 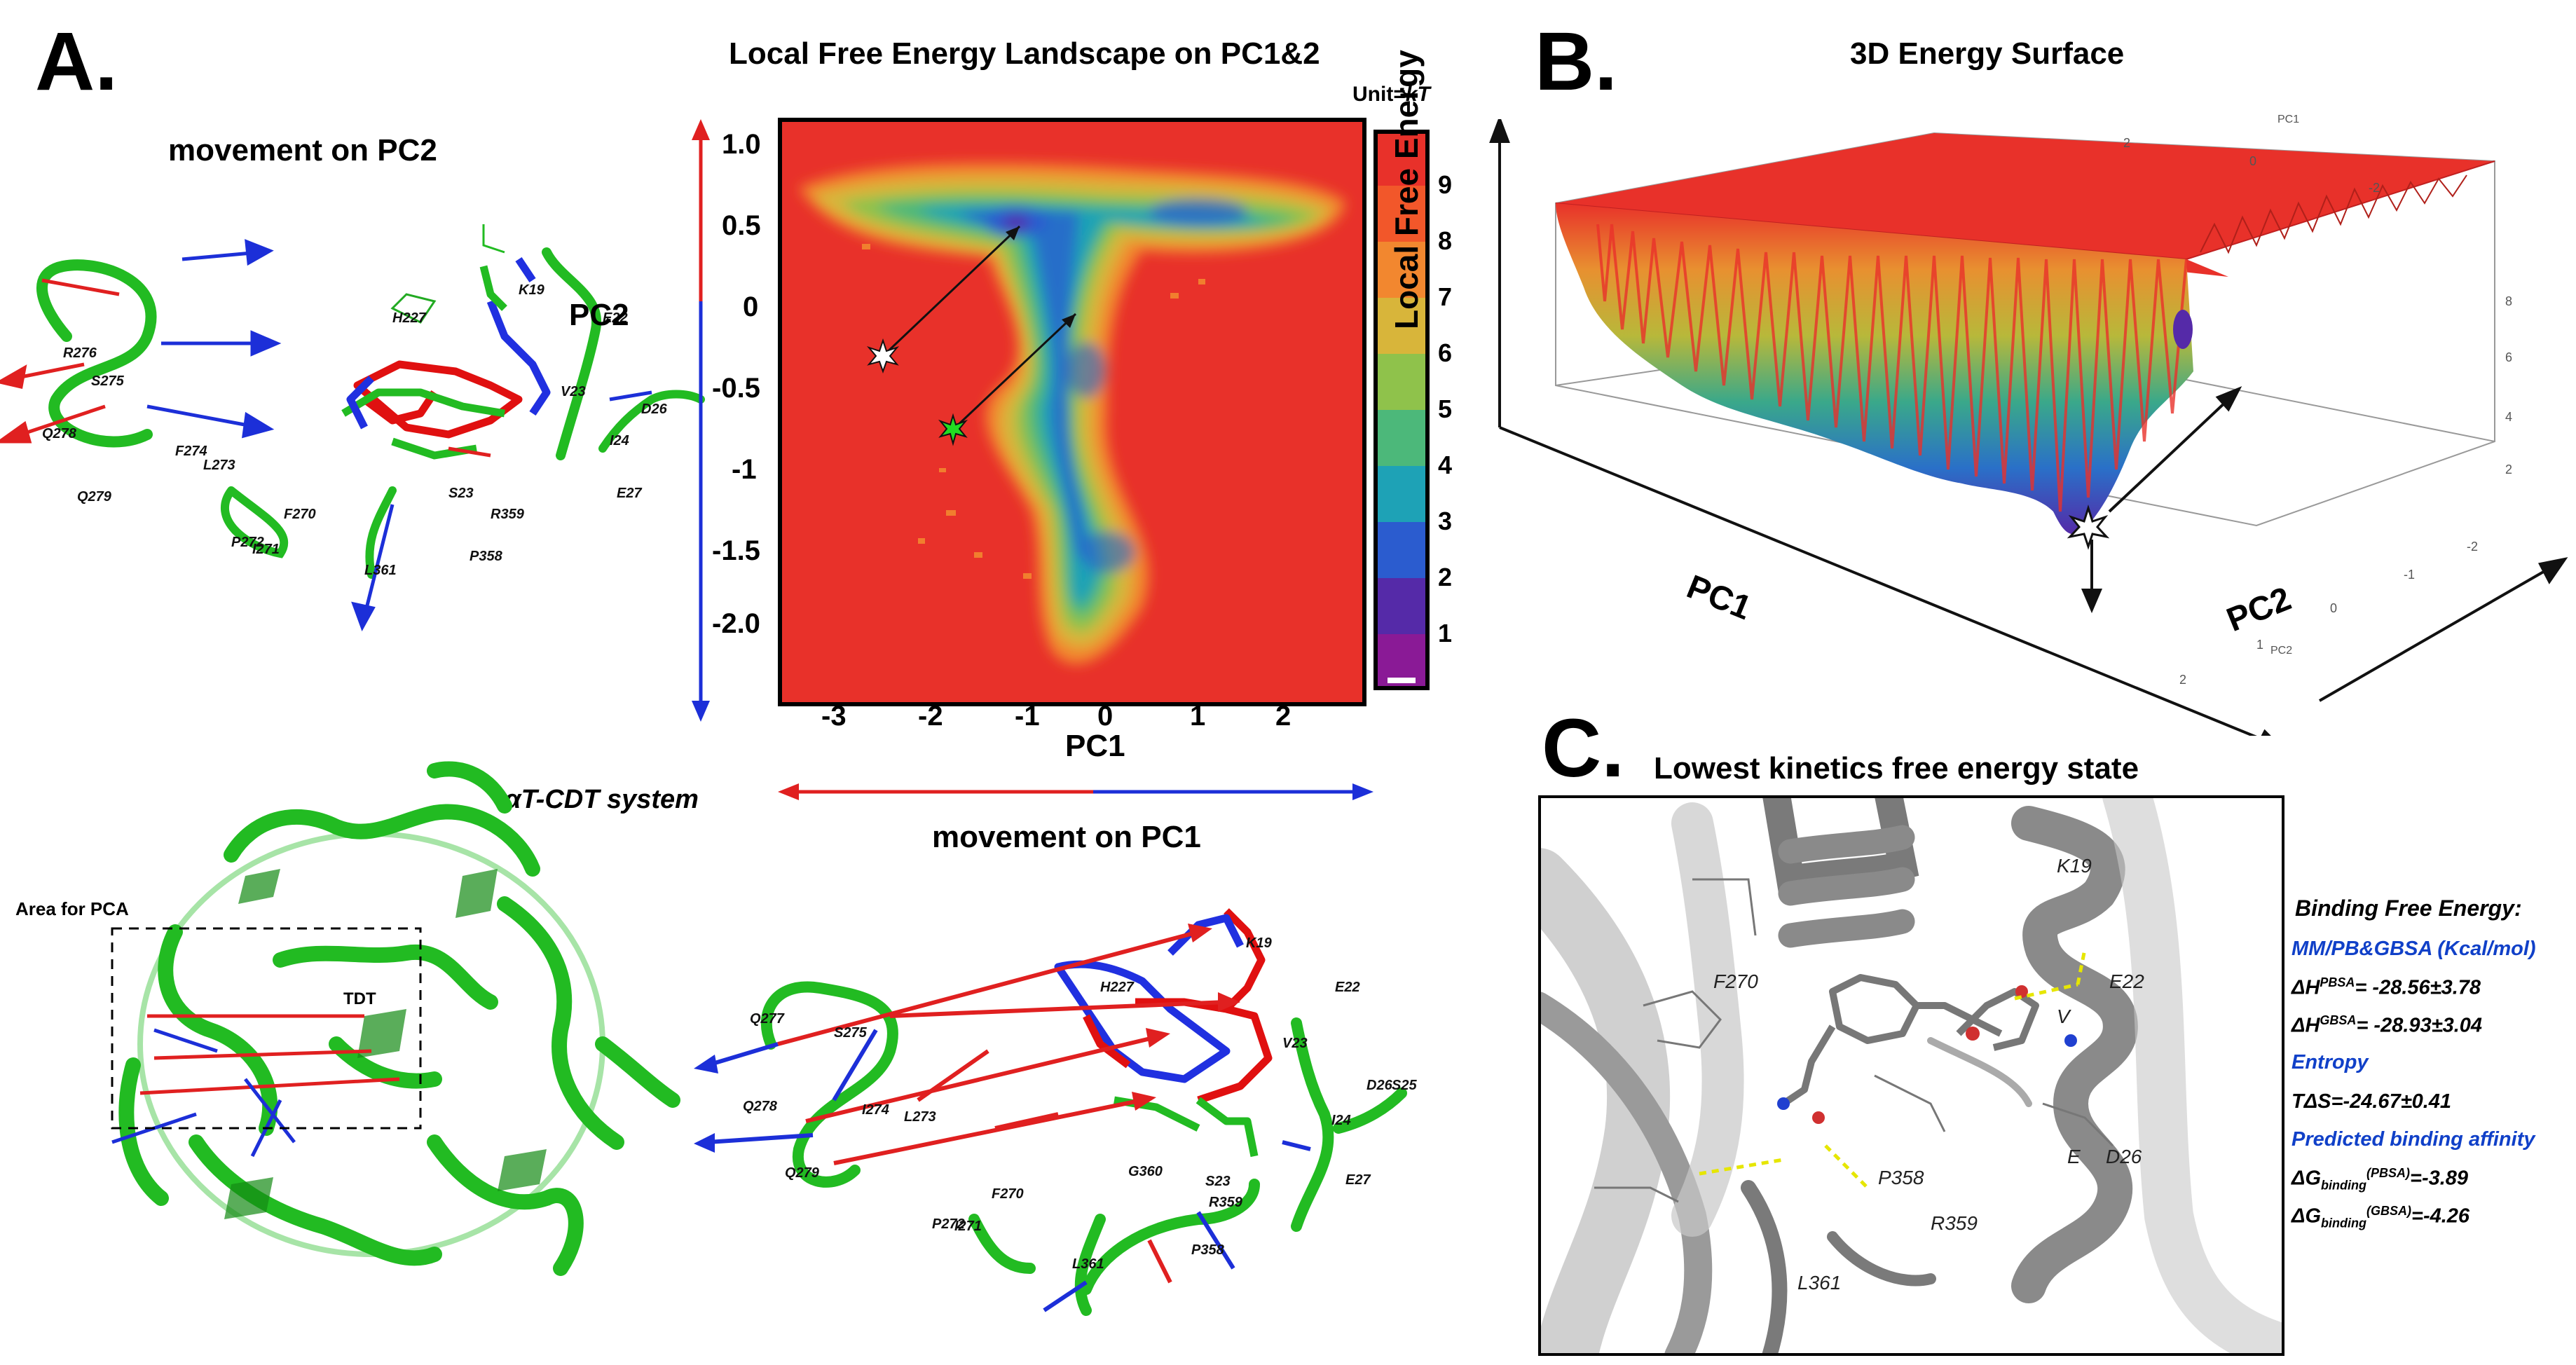 I want to click on pc2-residue-11: Q279, so click(x=94, y=497).